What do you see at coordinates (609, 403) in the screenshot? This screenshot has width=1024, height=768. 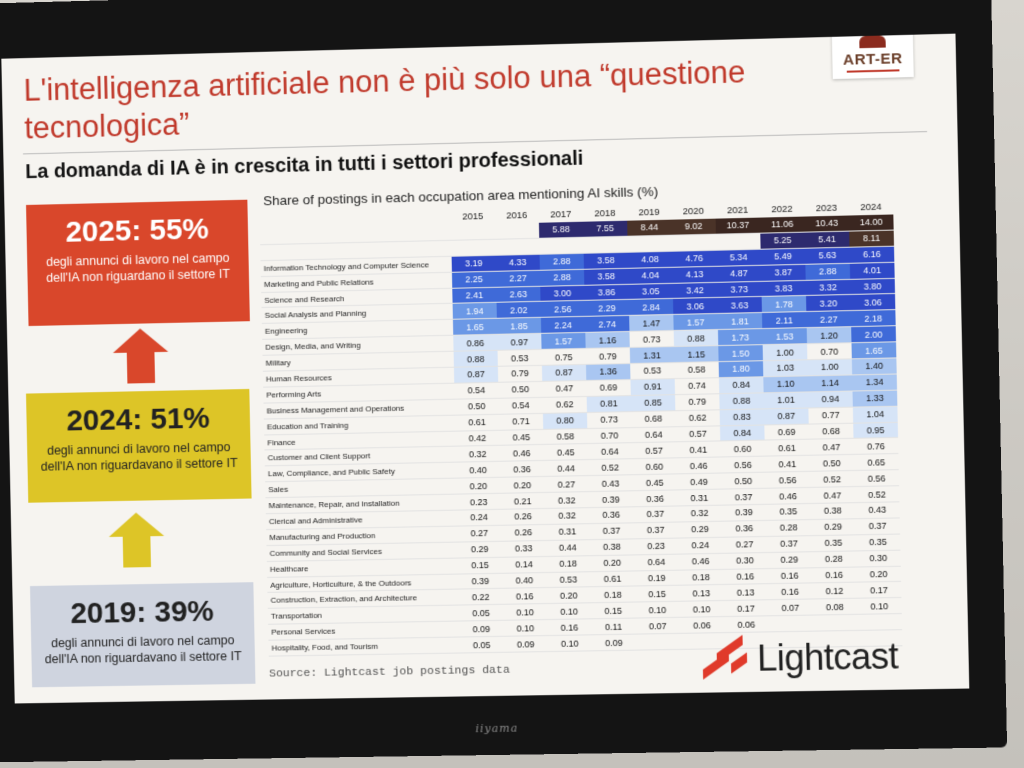 I see `heatmap-cell: 0.81` at bounding box center [609, 403].